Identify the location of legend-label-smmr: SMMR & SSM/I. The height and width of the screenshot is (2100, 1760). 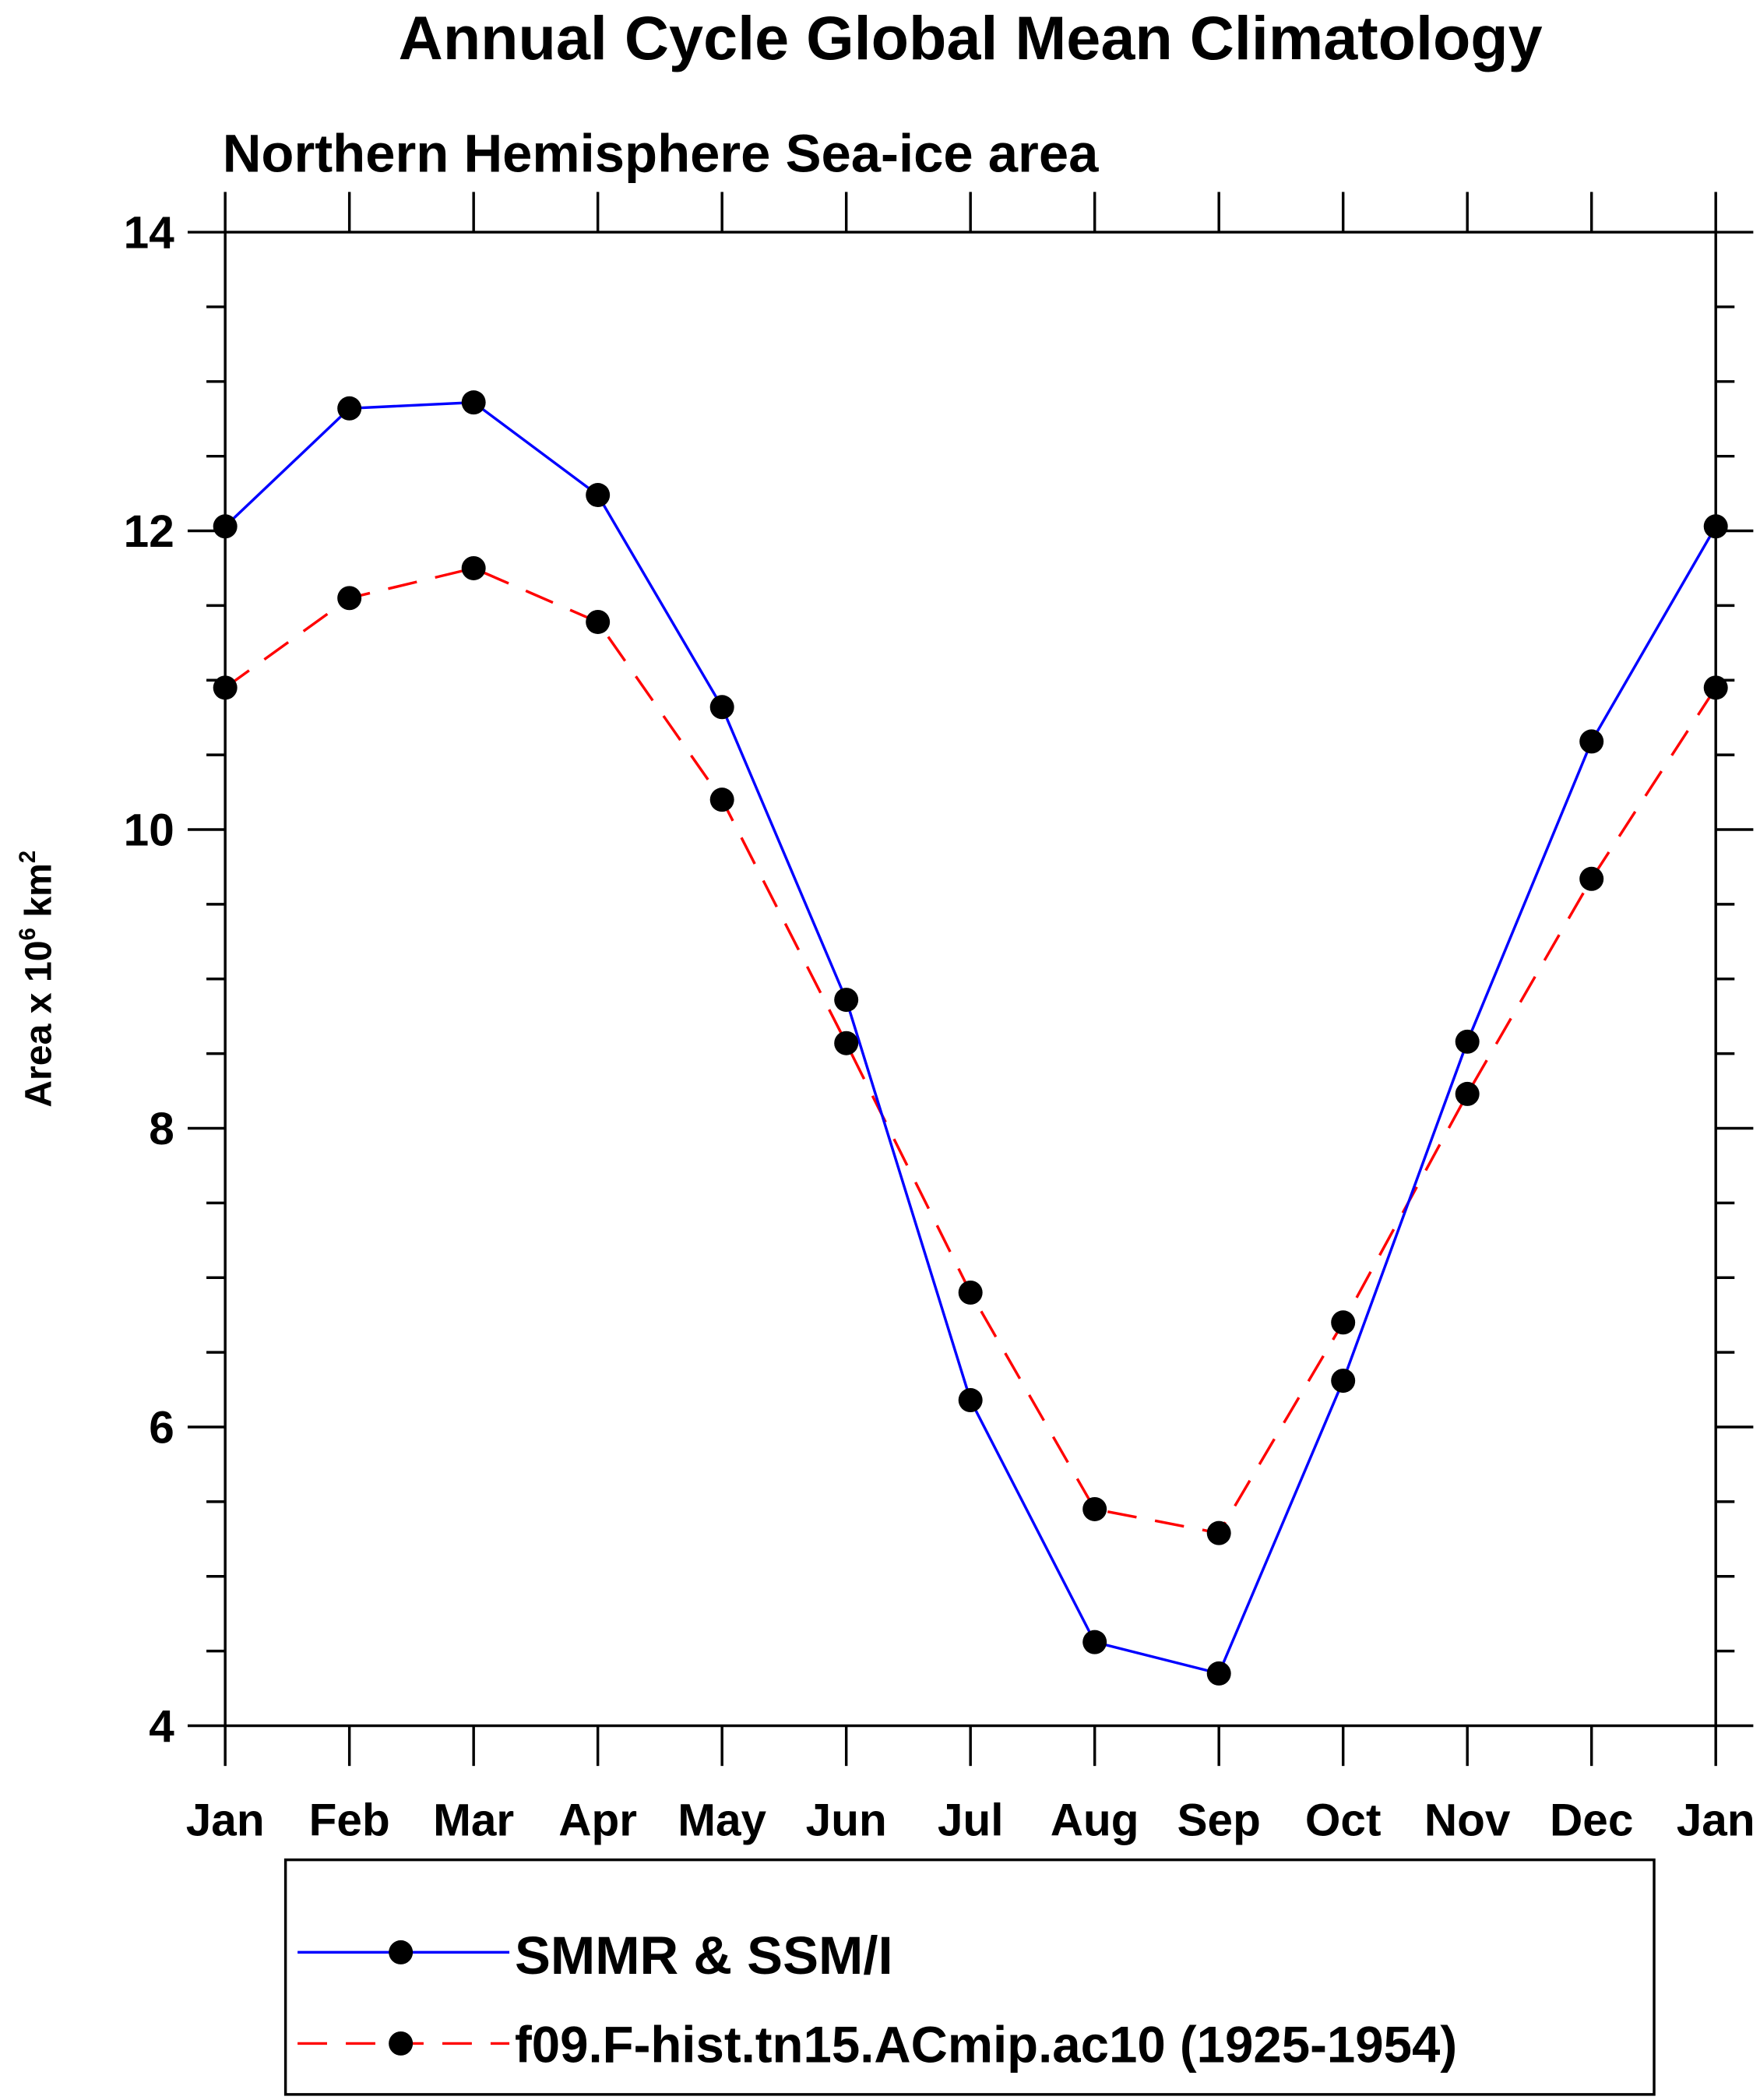
(704, 1955).